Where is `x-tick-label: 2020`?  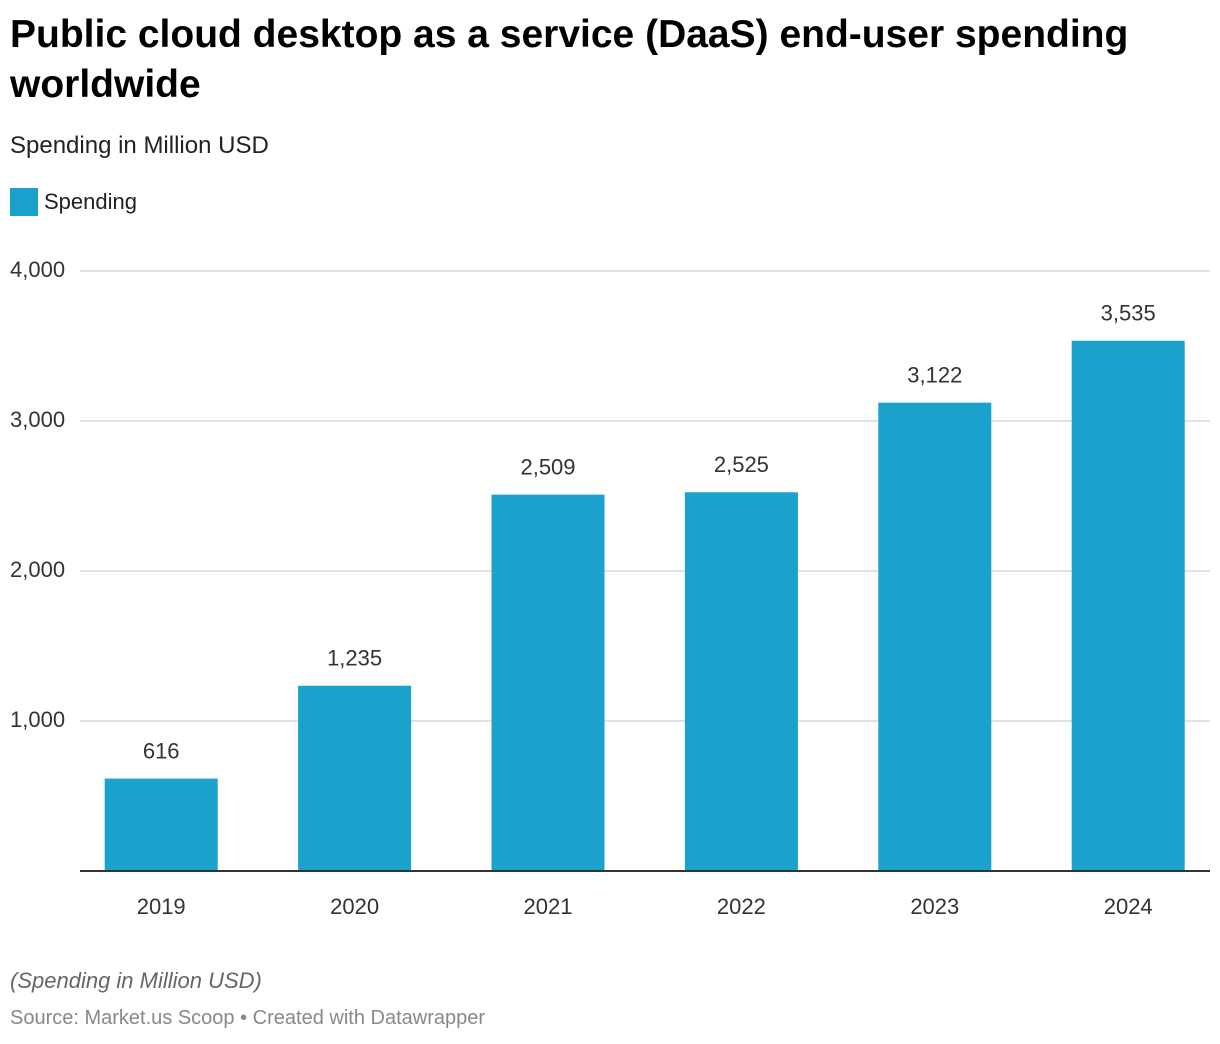
x-tick-label: 2020 is located at coordinates (354, 906).